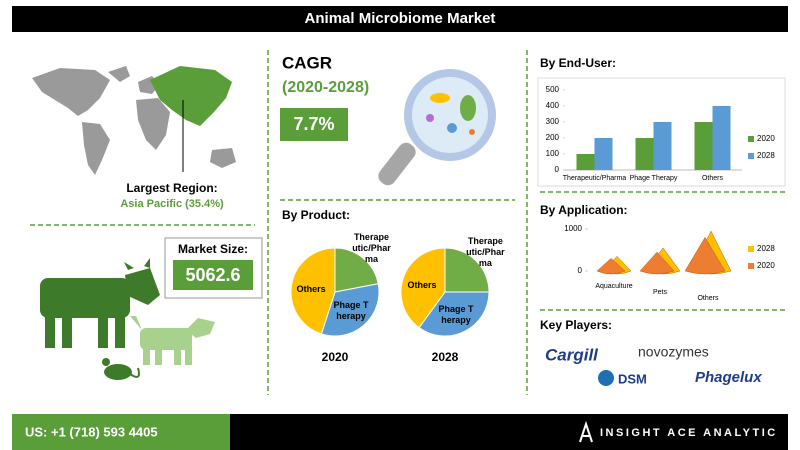 Image resolution: width=800 pixels, height=450 pixels. What do you see at coordinates (576, 325) in the screenshot?
I see `players-title: Key Players:` at bounding box center [576, 325].